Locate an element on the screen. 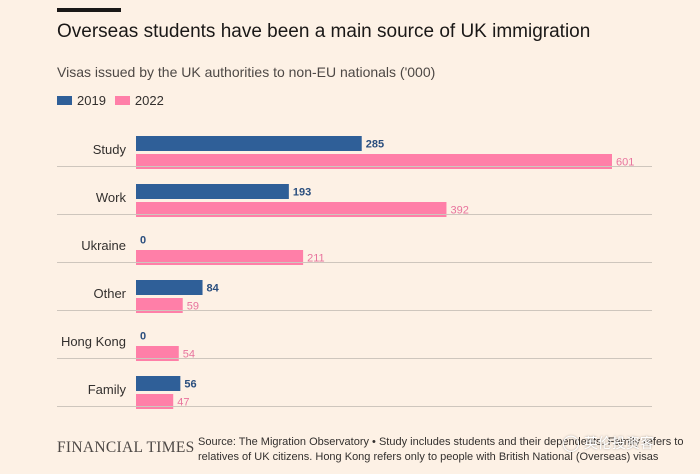 This screenshot has height=474, width=700. legend: 2019 2022 is located at coordinates (115, 100).